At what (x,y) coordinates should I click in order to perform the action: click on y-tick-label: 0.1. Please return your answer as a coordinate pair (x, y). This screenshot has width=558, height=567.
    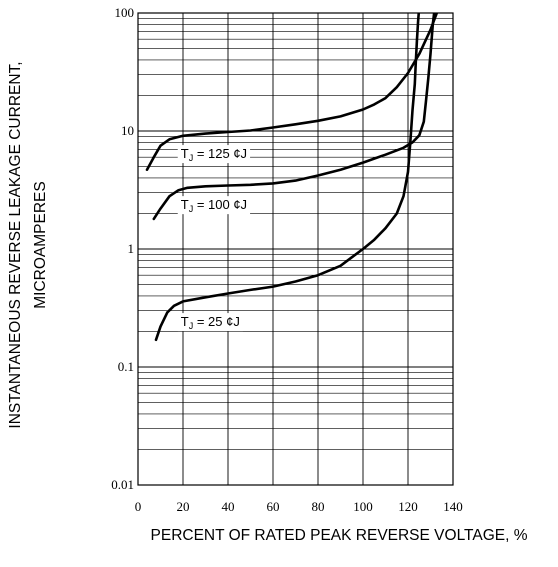
    Looking at the image, I should click on (126, 366).